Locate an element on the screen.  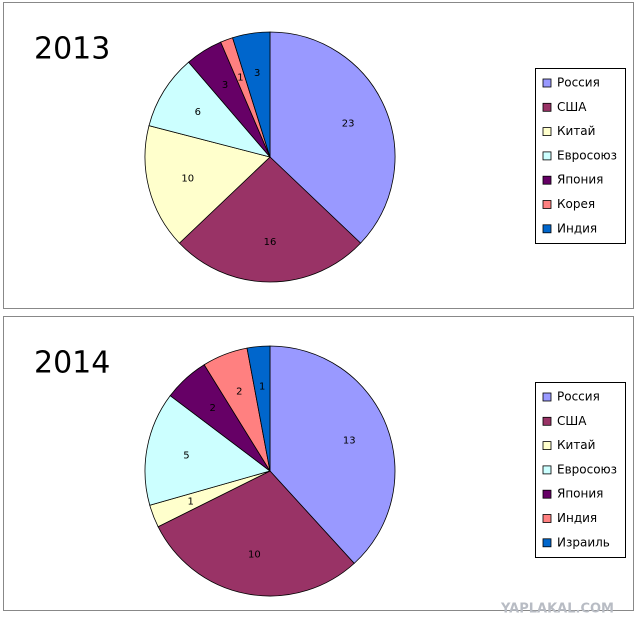
data-label: 23 is located at coordinates (348, 123).